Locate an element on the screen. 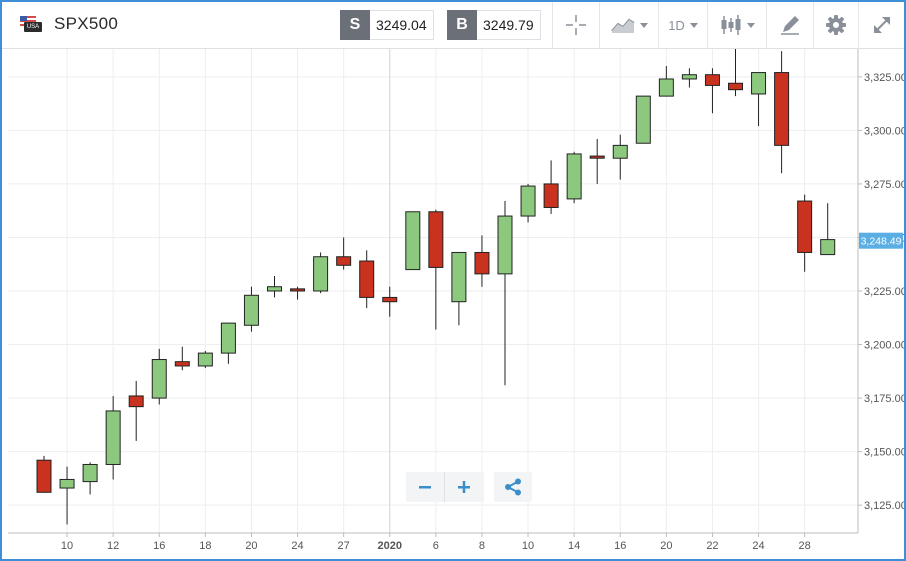 The image size is (906, 561). share-button is located at coordinates (513, 487).